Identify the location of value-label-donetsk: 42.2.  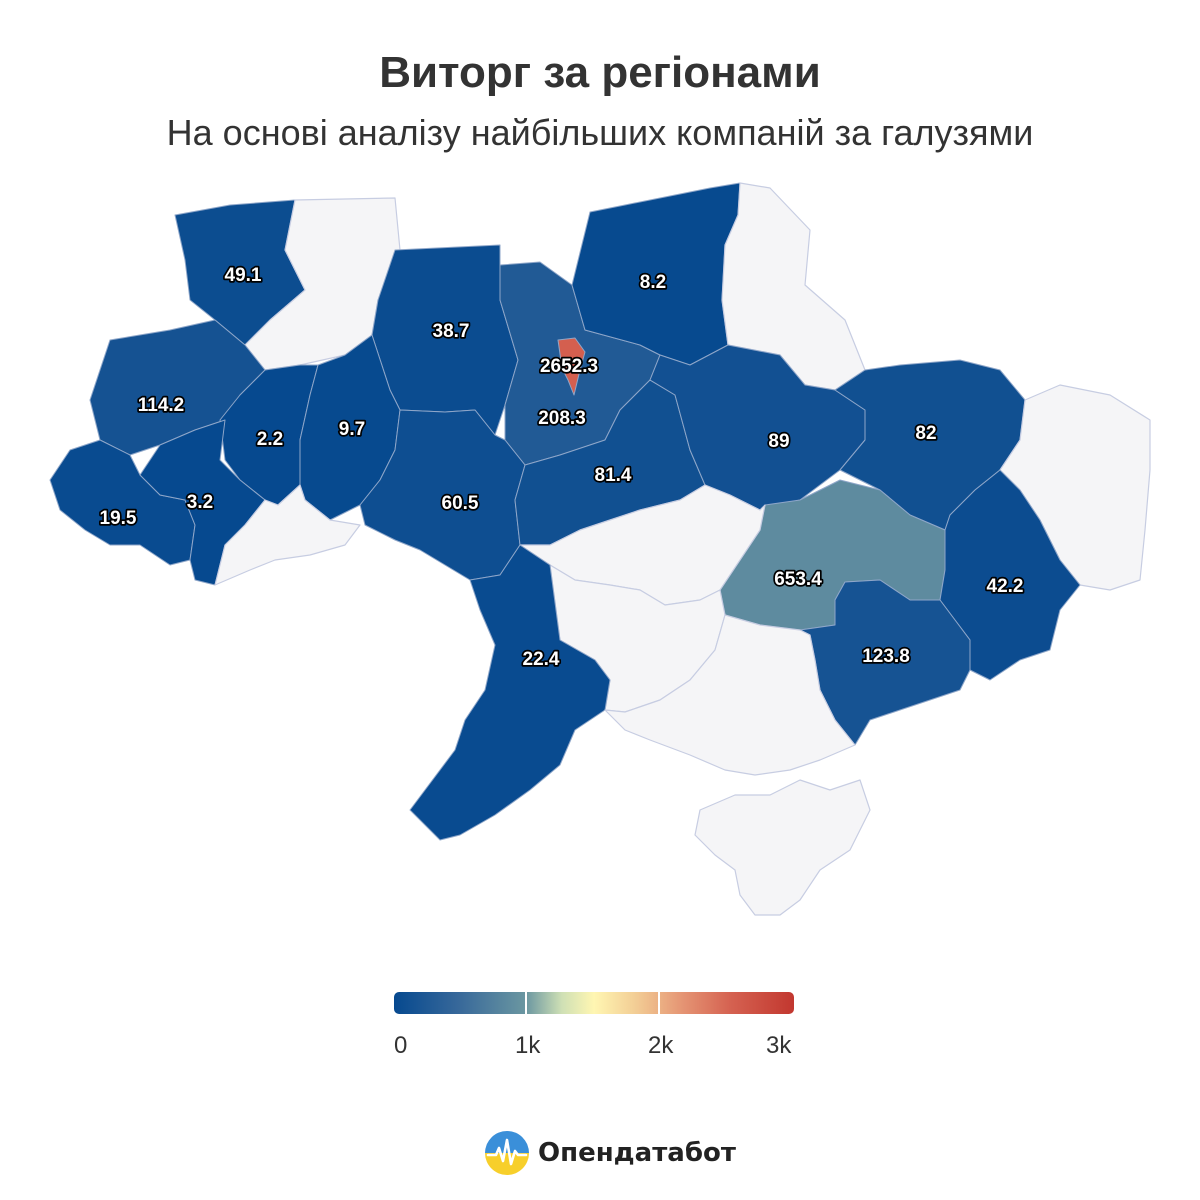
(1005, 586).